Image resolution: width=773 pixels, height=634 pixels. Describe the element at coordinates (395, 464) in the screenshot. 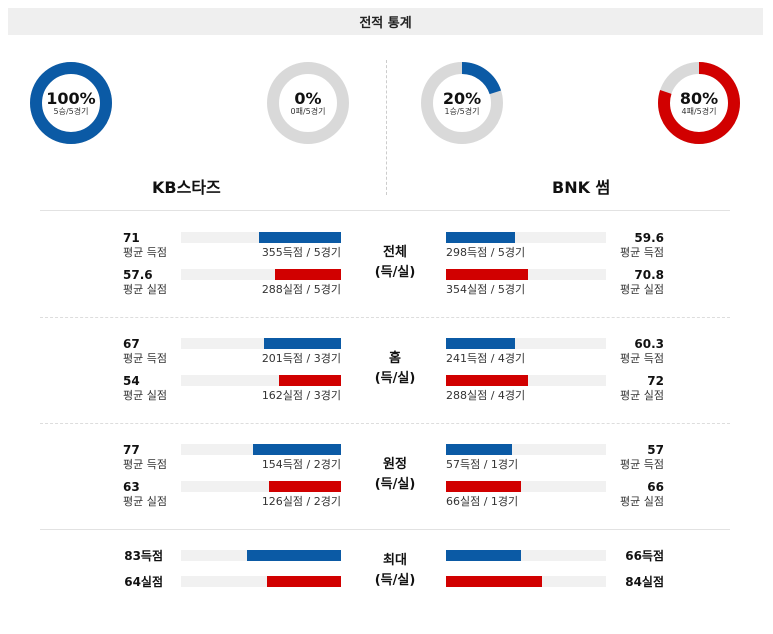

I see `section-label: 원정` at that location.